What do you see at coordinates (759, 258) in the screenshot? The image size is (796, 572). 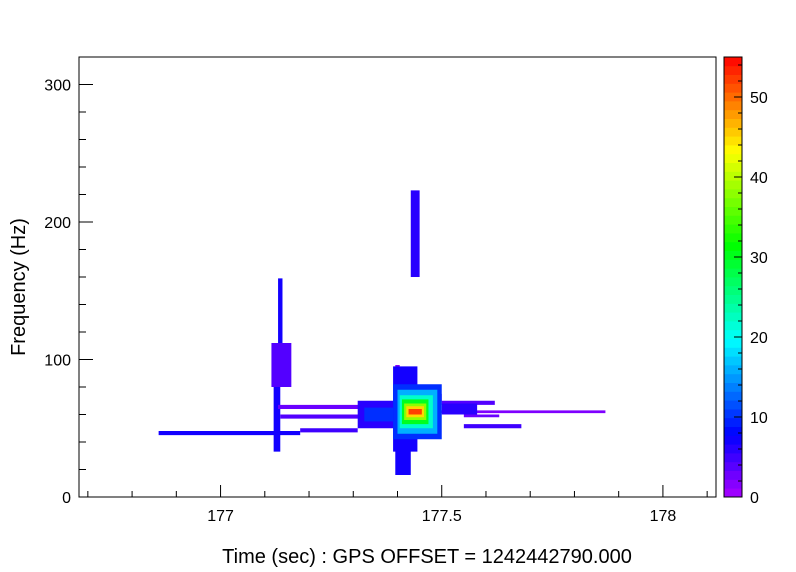 I see `colorbar-tick-label-3: 30` at bounding box center [759, 258].